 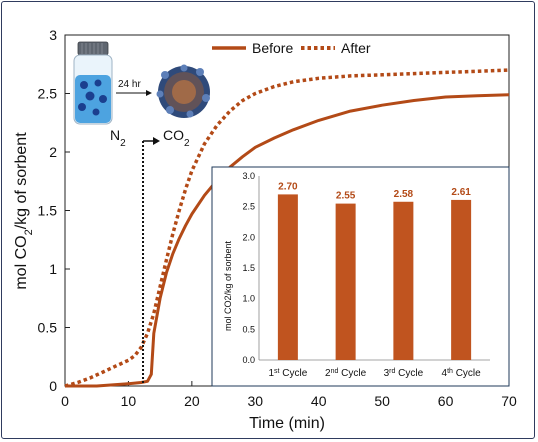 I want to click on gas-to-label: CO2, so click(x=176, y=138).